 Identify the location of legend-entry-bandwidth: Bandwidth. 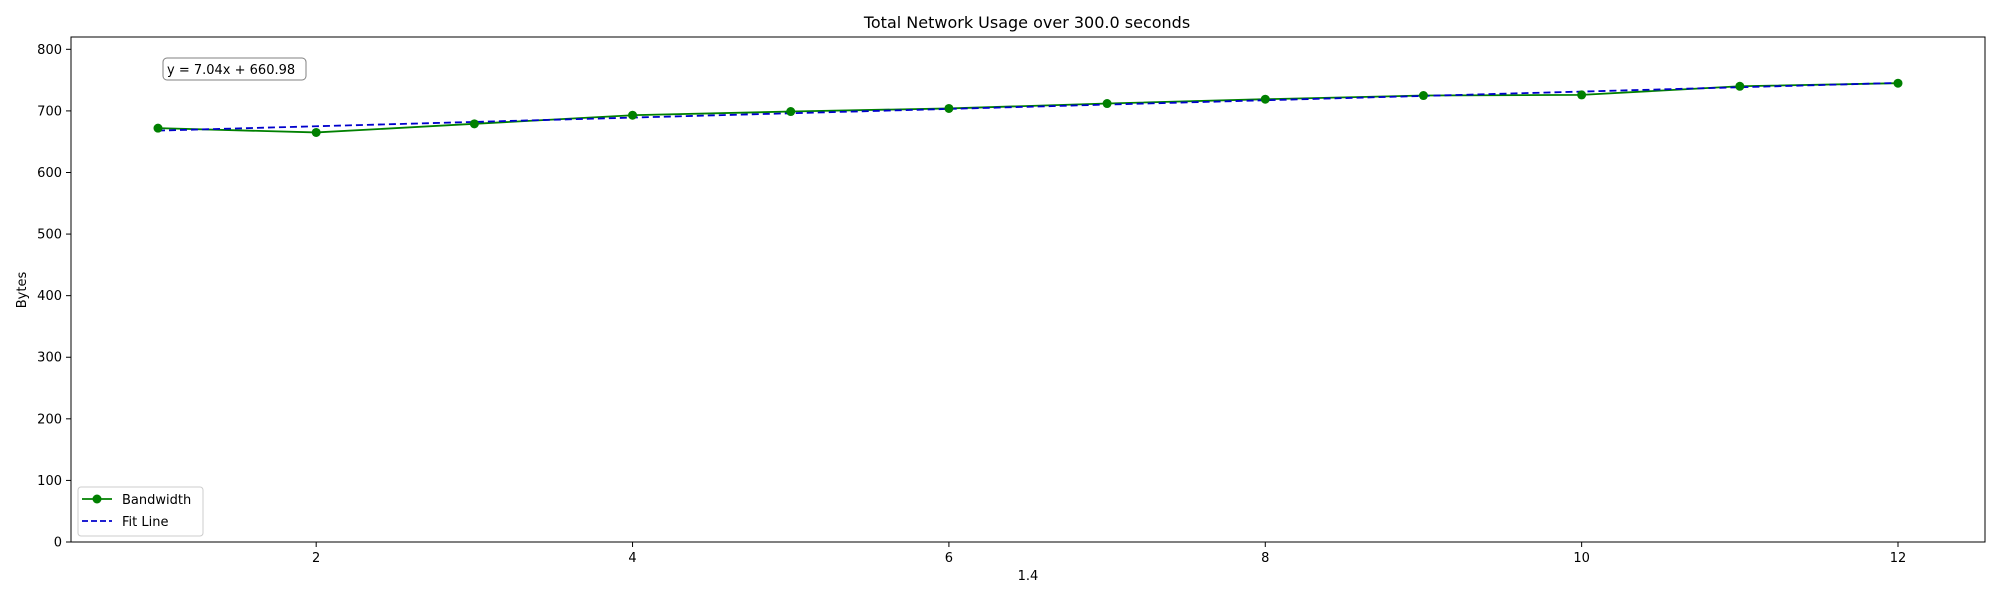
(136, 500).